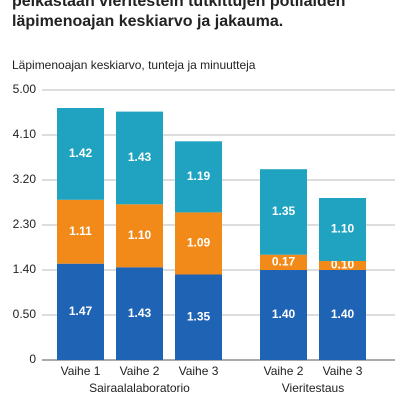 The width and height of the screenshot is (400, 400). Describe the element at coordinates (25, 179) in the screenshot. I see `y-tick-label: 3.20` at that location.